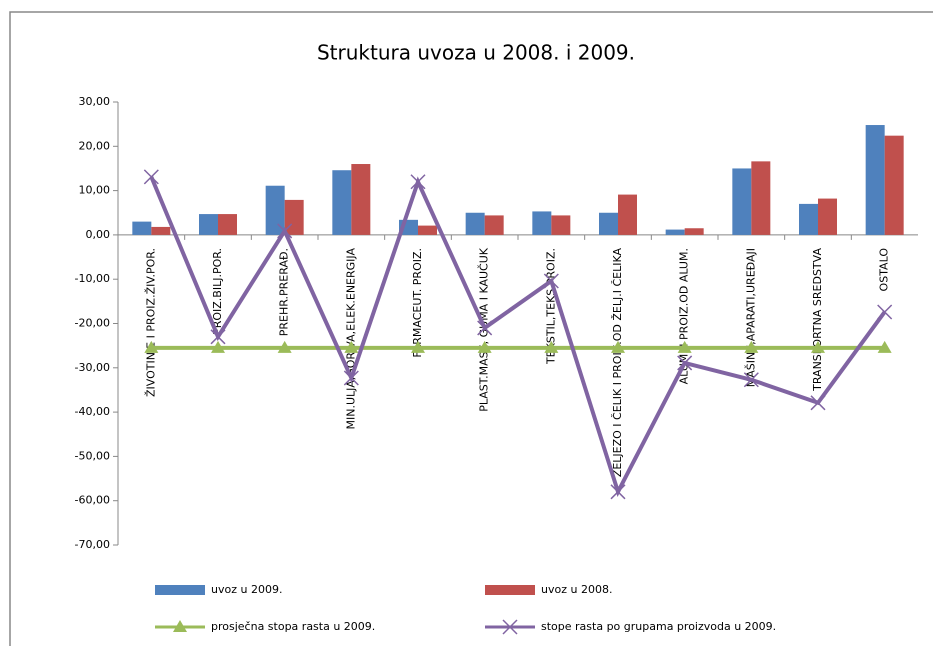 The height and width of the screenshot is (646, 933). I want to click on legend-label: uvoz u 2009., so click(246, 589).